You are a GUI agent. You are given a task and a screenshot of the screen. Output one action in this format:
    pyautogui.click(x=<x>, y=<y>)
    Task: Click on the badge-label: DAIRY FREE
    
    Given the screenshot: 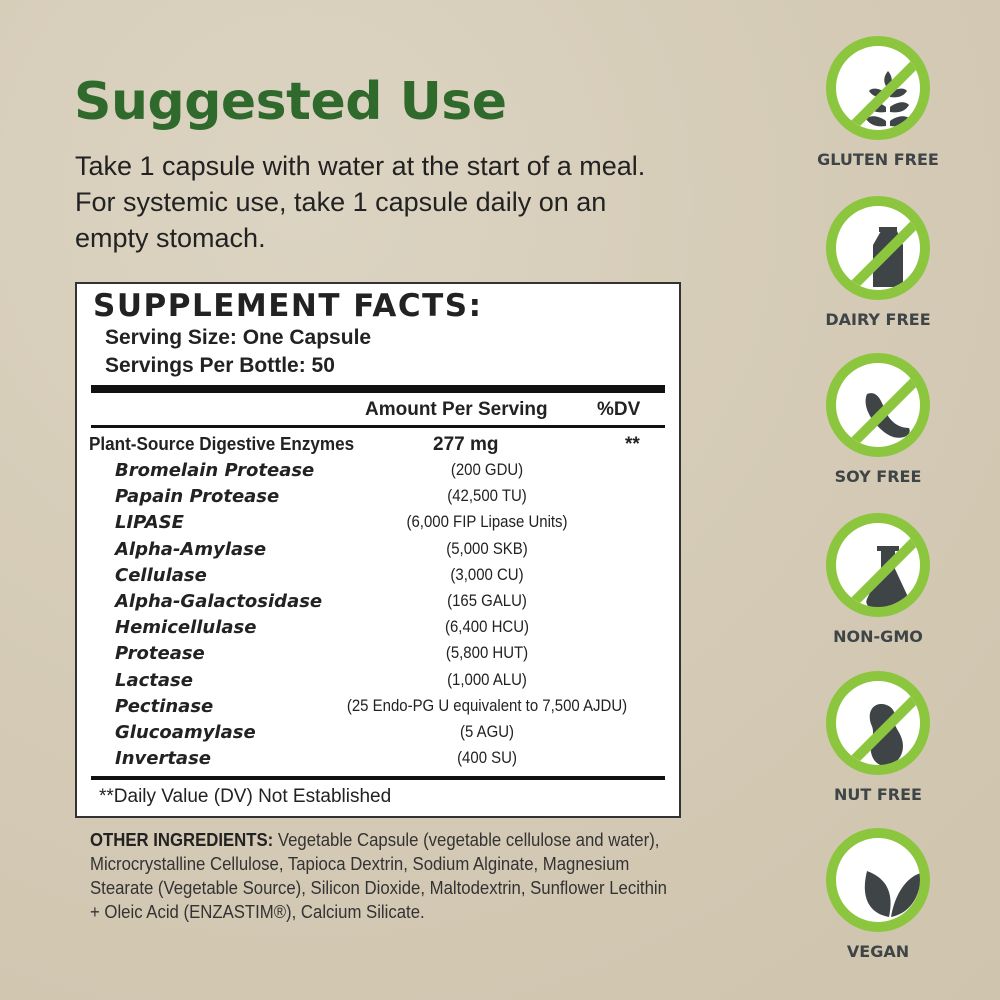 What is the action you would take?
    pyautogui.click(x=878, y=319)
    